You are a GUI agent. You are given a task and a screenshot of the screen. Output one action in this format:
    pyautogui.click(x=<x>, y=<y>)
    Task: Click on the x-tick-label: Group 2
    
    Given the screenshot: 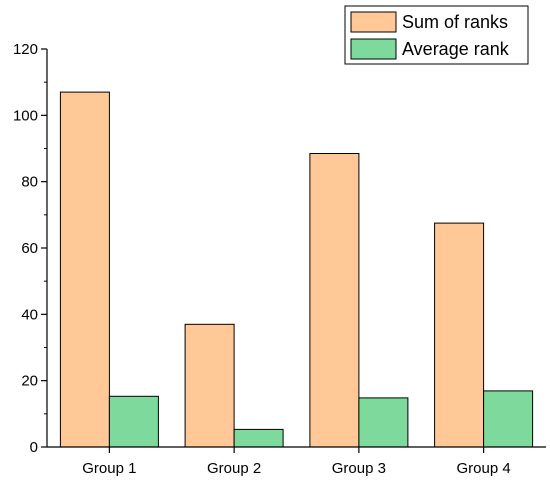 What is the action you would take?
    pyautogui.click(x=234, y=468)
    